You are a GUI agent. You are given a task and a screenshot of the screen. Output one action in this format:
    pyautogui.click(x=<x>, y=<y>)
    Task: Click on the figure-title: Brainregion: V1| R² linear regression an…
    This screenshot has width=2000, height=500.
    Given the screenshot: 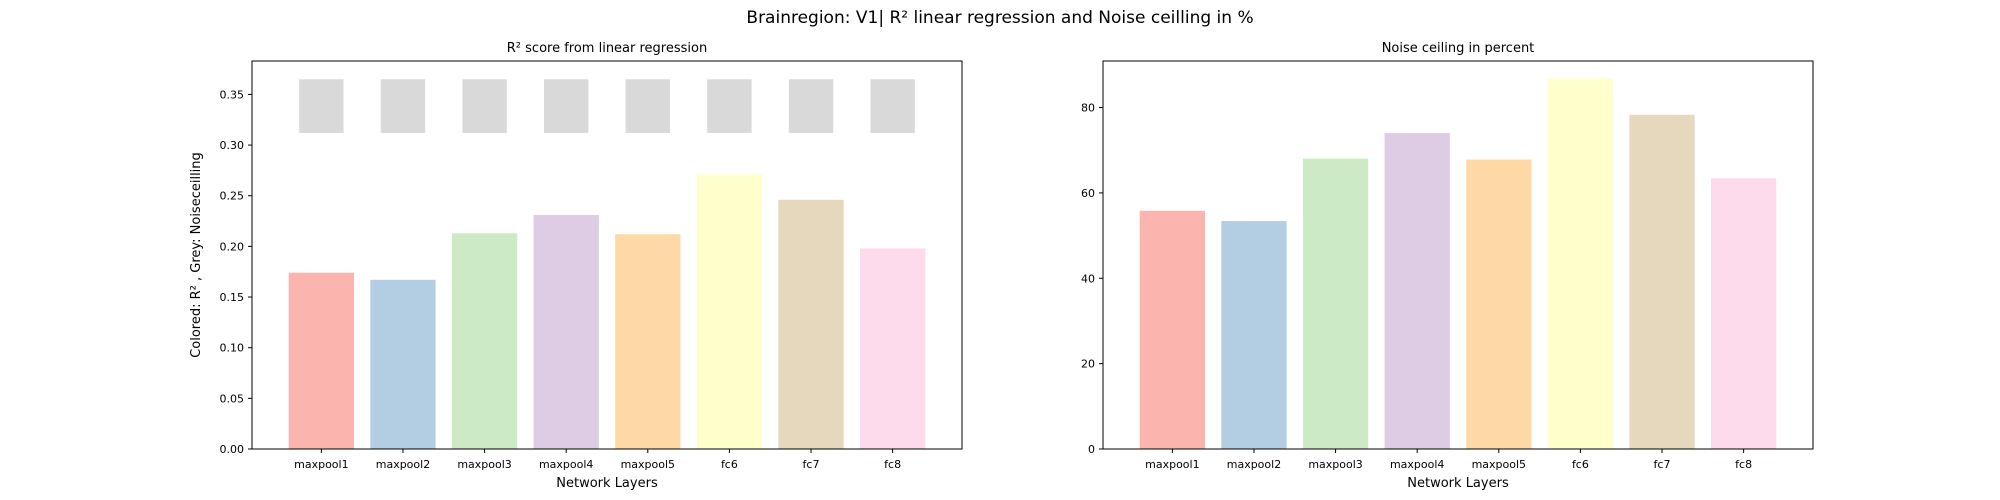 What is the action you would take?
    pyautogui.click(x=999, y=18)
    